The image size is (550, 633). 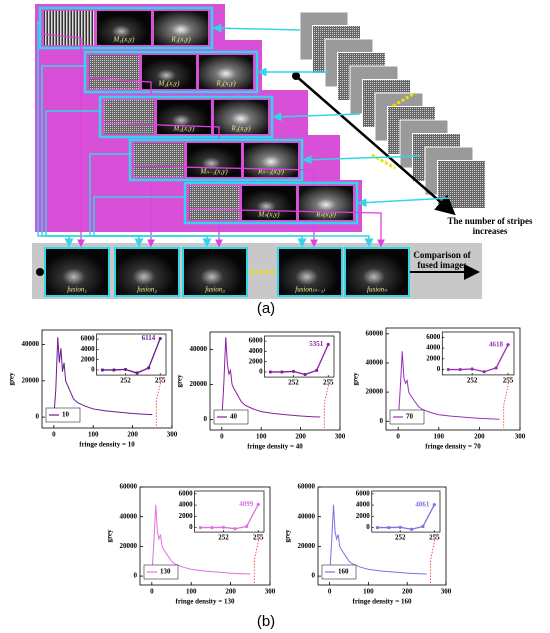 I want to click on y-axis-title: grey, so click(x=110, y=536).